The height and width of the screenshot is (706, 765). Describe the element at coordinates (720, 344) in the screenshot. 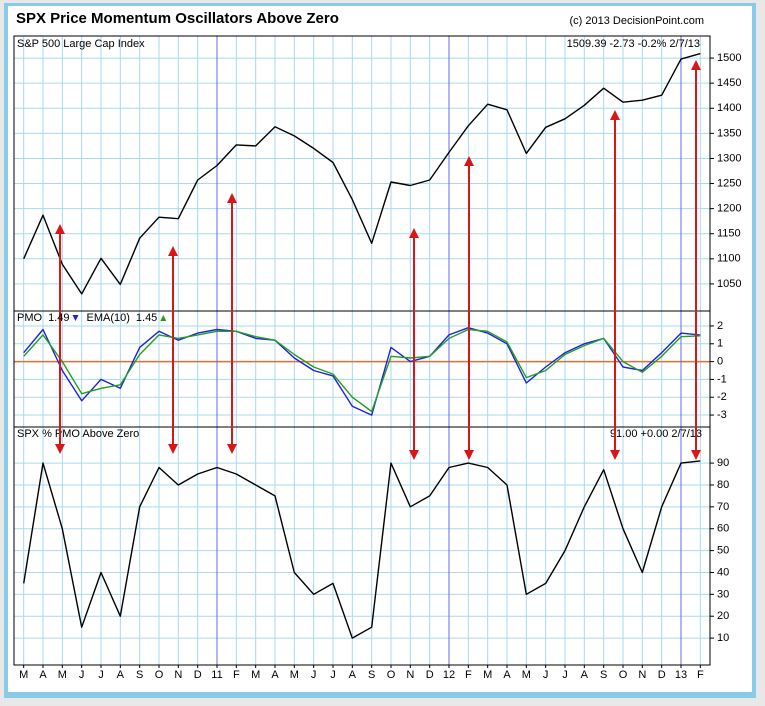

I see `y-tick-label: 1` at that location.